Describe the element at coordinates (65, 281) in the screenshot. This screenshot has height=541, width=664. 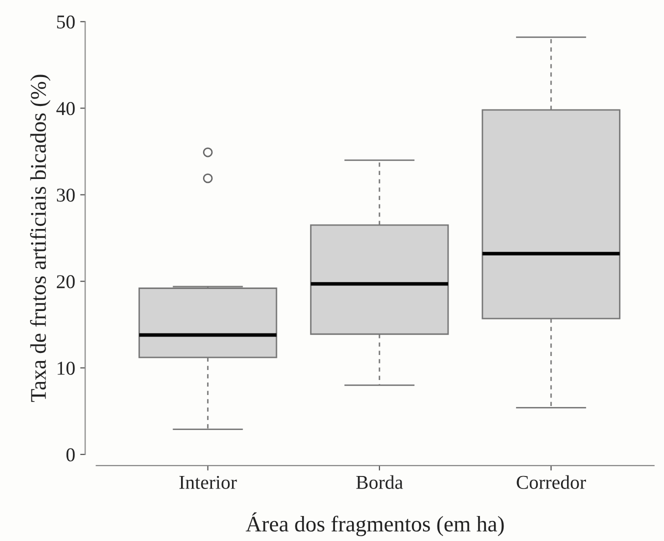
I see `y-tick-label: 20` at that location.